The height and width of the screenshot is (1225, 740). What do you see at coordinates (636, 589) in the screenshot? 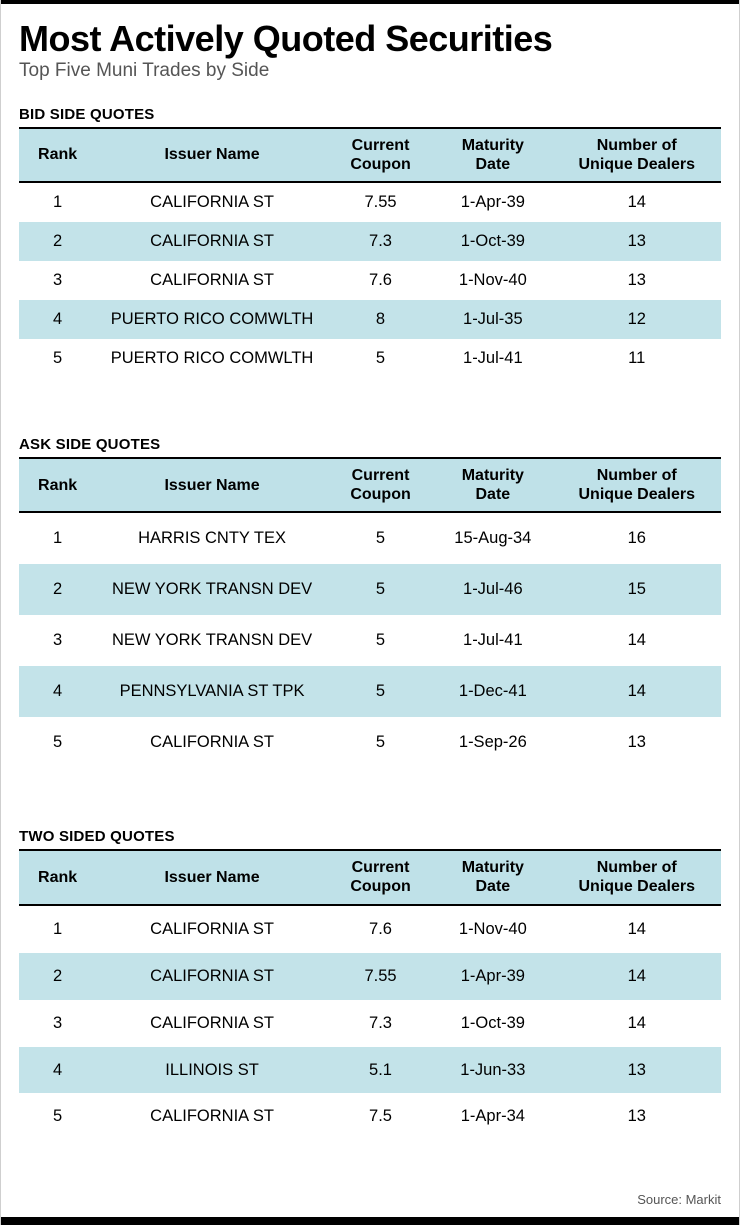
I see `table-cell: 15` at bounding box center [636, 589].